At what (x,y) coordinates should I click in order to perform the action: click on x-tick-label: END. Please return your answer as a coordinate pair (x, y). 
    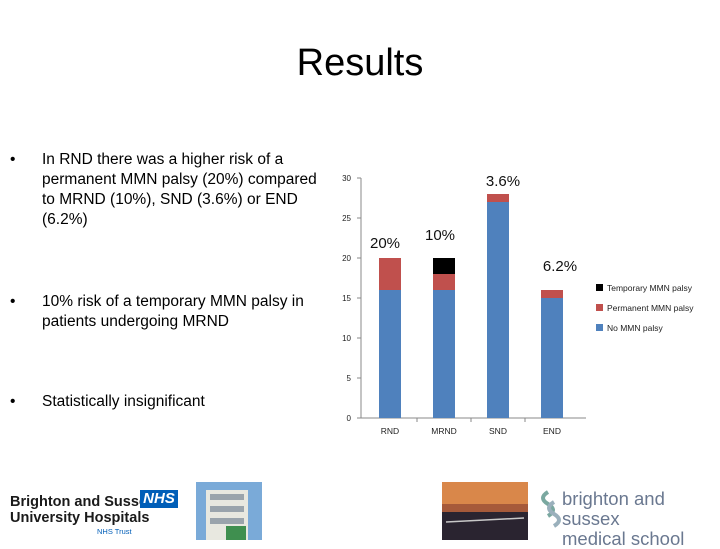
    Looking at the image, I should click on (552, 431).